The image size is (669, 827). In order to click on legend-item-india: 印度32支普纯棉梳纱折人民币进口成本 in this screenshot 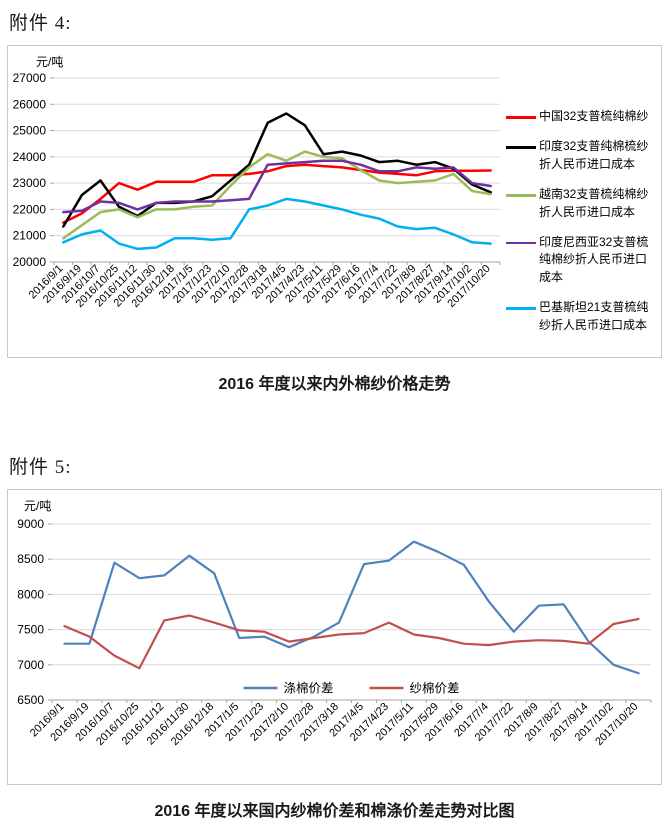, I will do `click(581, 155)`.